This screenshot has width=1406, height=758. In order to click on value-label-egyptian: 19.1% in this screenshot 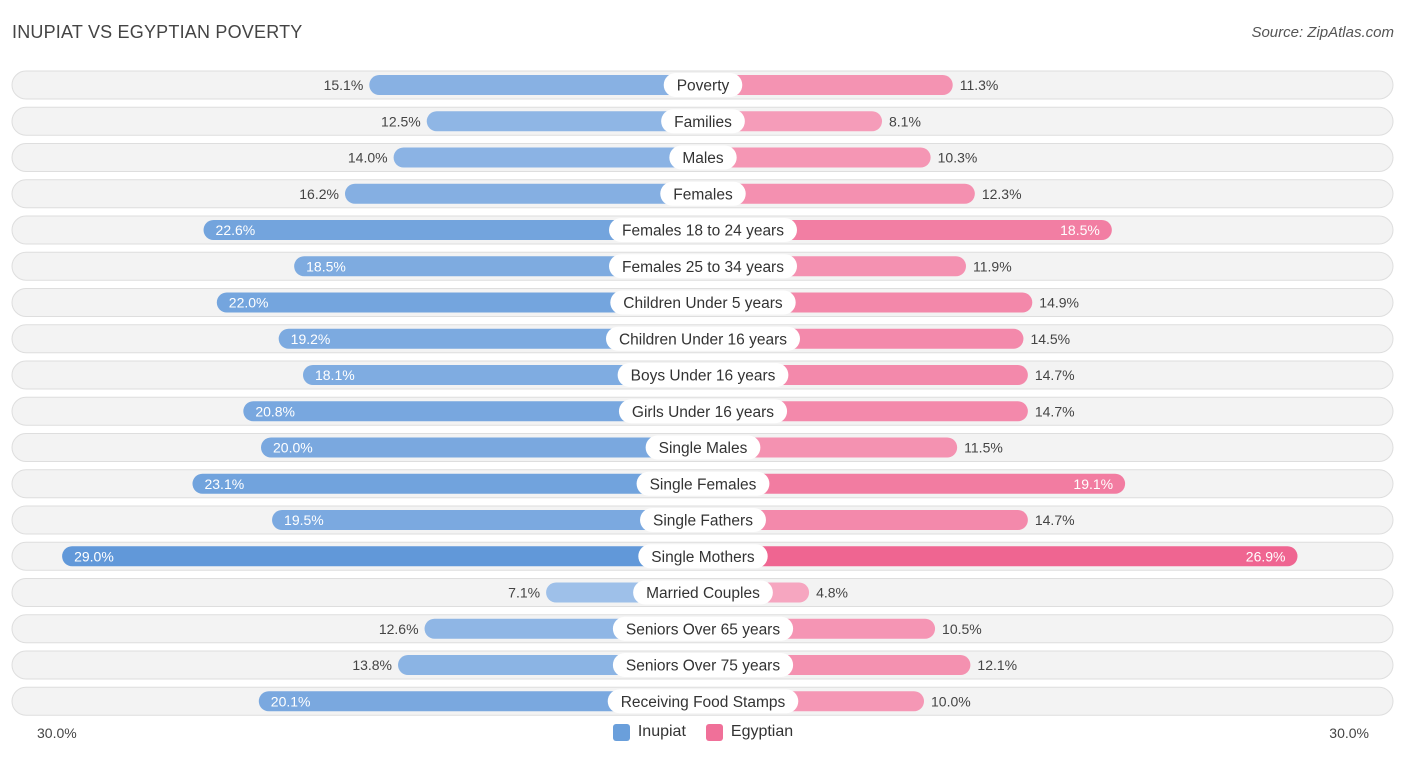, I will do `click(1093, 484)`.